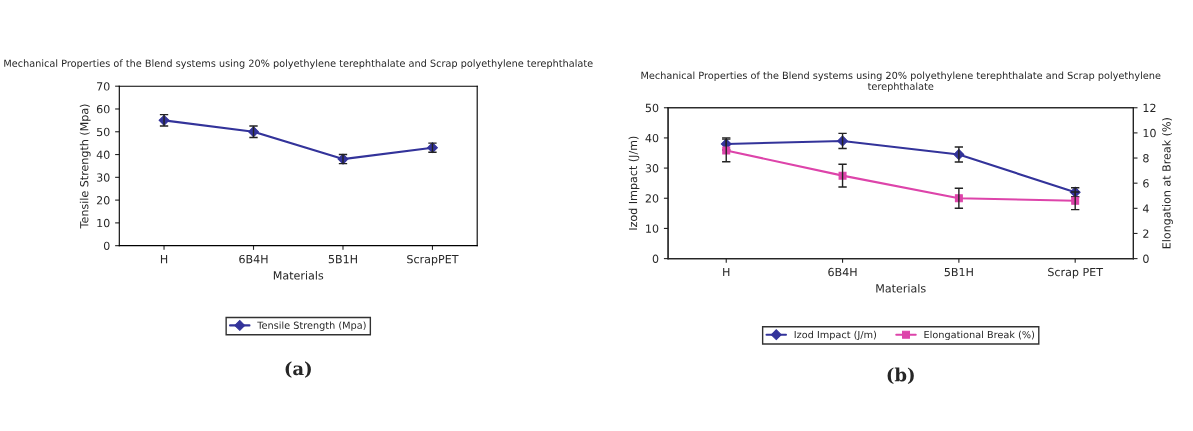 The height and width of the screenshot is (431, 1193). What do you see at coordinates (103, 86) in the screenshot?
I see `y-tick-label: 70` at bounding box center [103, 86].